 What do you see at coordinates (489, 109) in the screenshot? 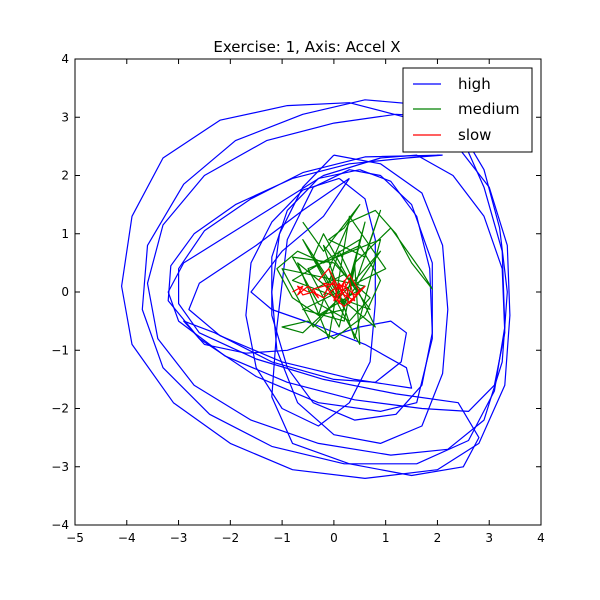
I see `legend-label-medium: medium` at bounding box center [489, 109].